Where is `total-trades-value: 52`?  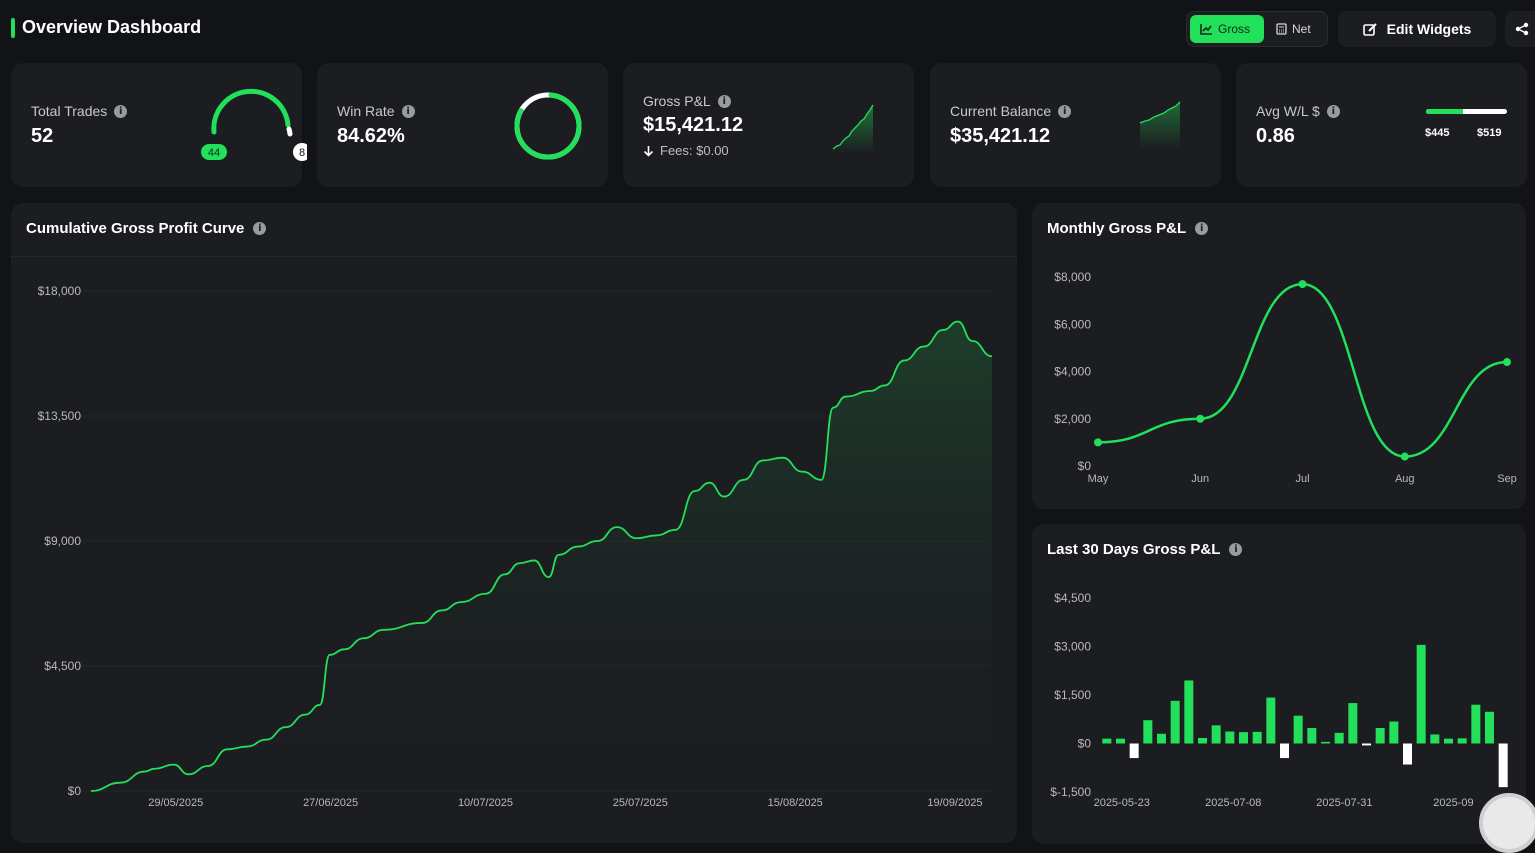 total-trades-value: 52 is located at coordinates (42, 136).